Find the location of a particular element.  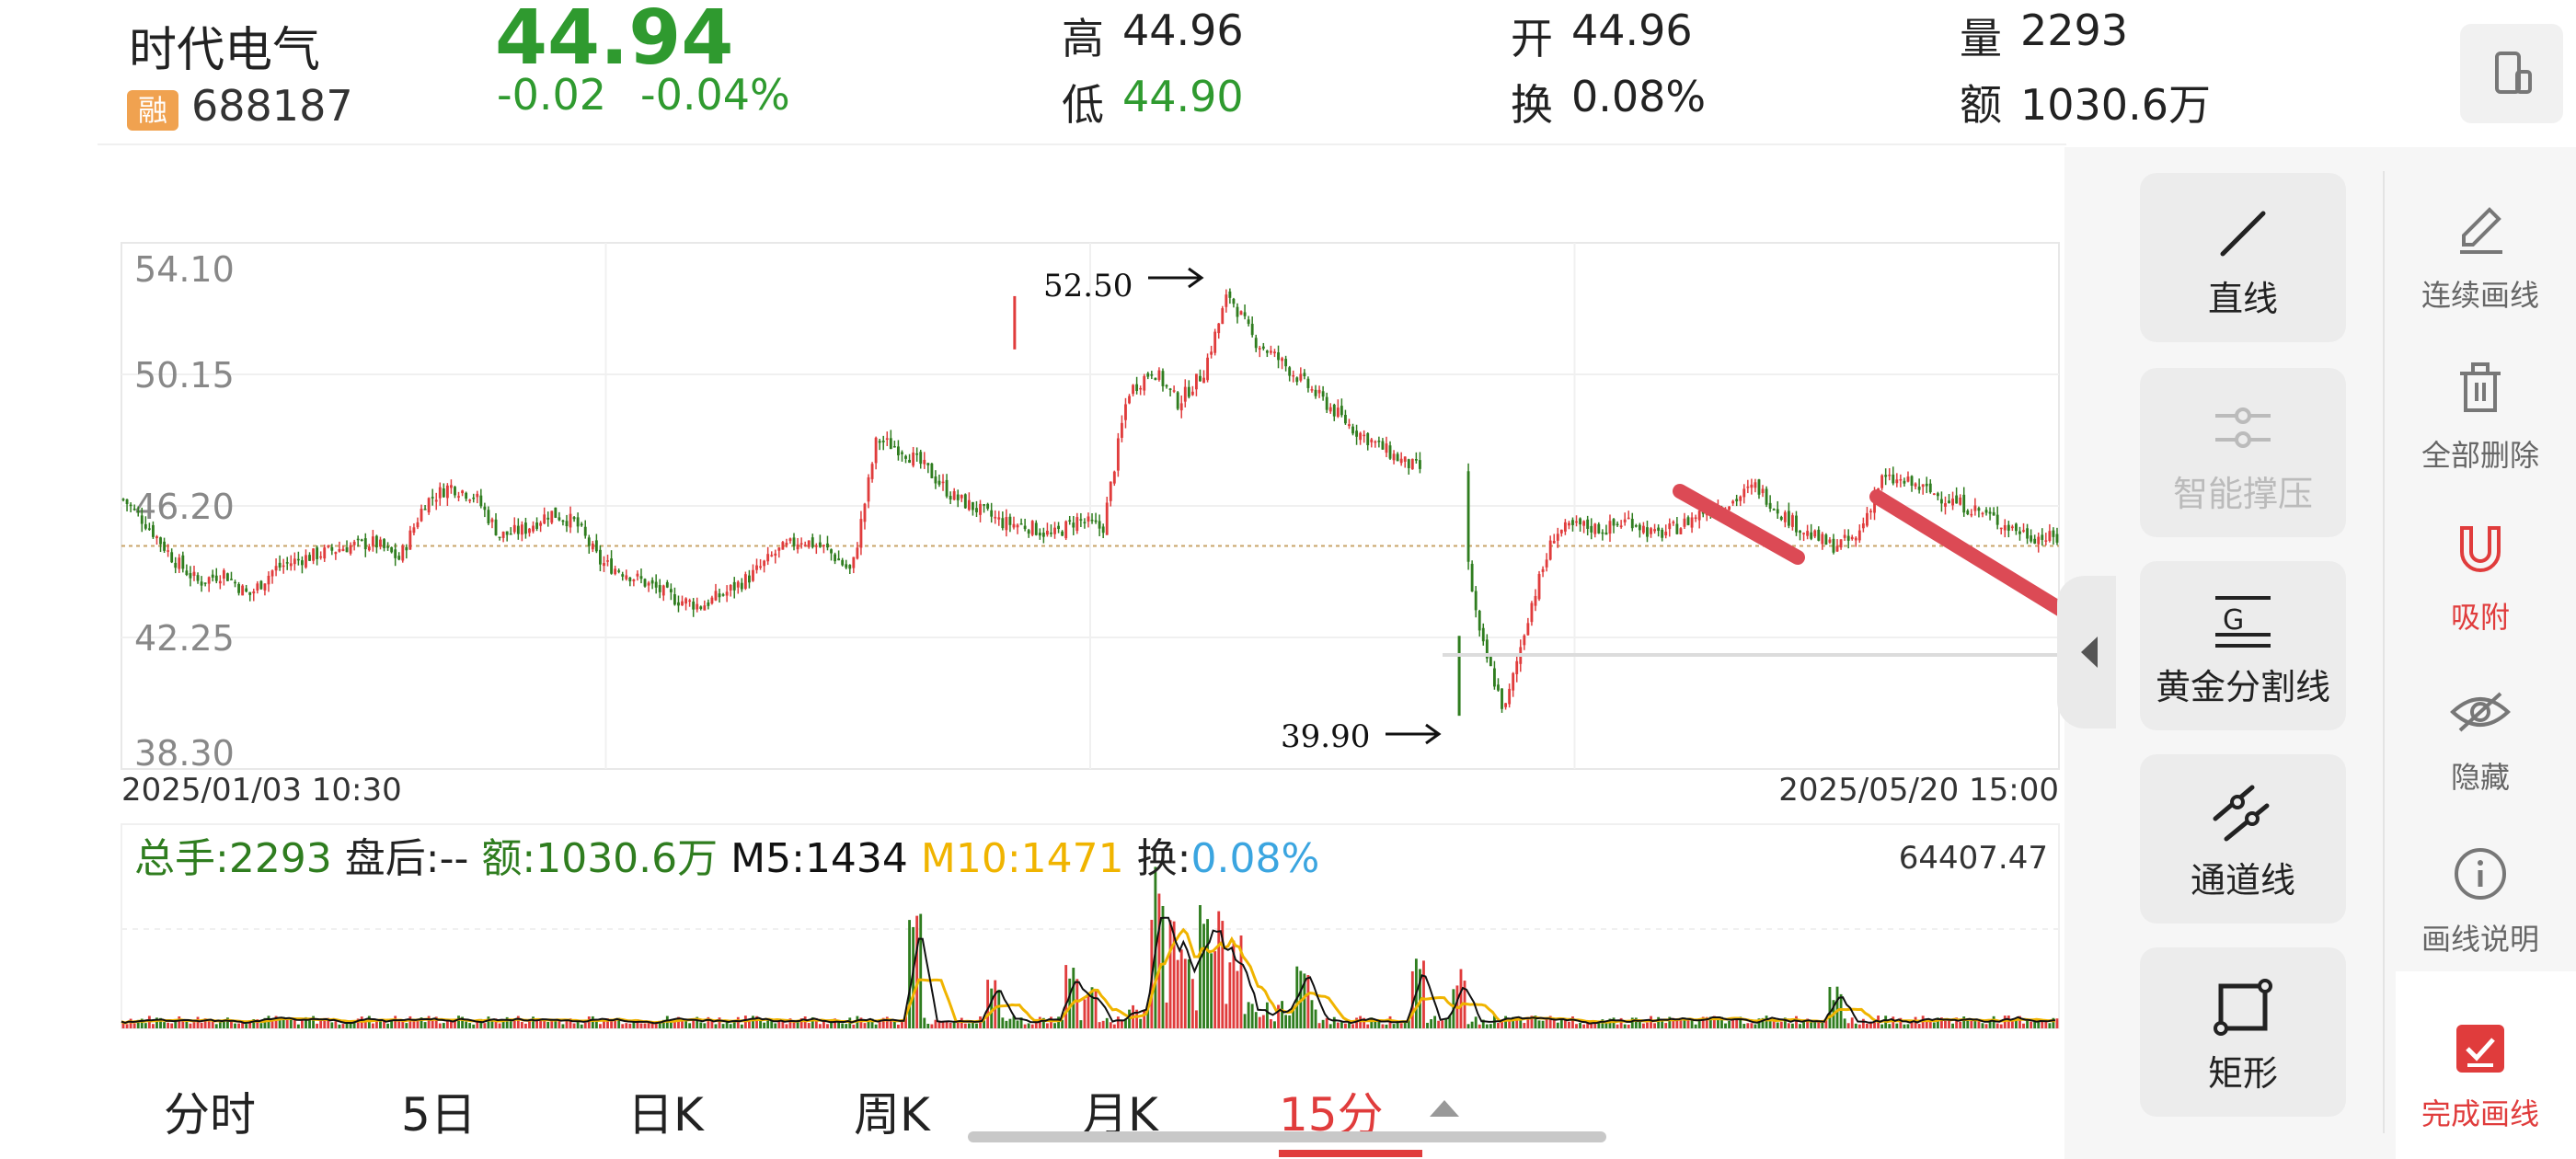

rectangle-icon is located at coordinates (2243, 1007).